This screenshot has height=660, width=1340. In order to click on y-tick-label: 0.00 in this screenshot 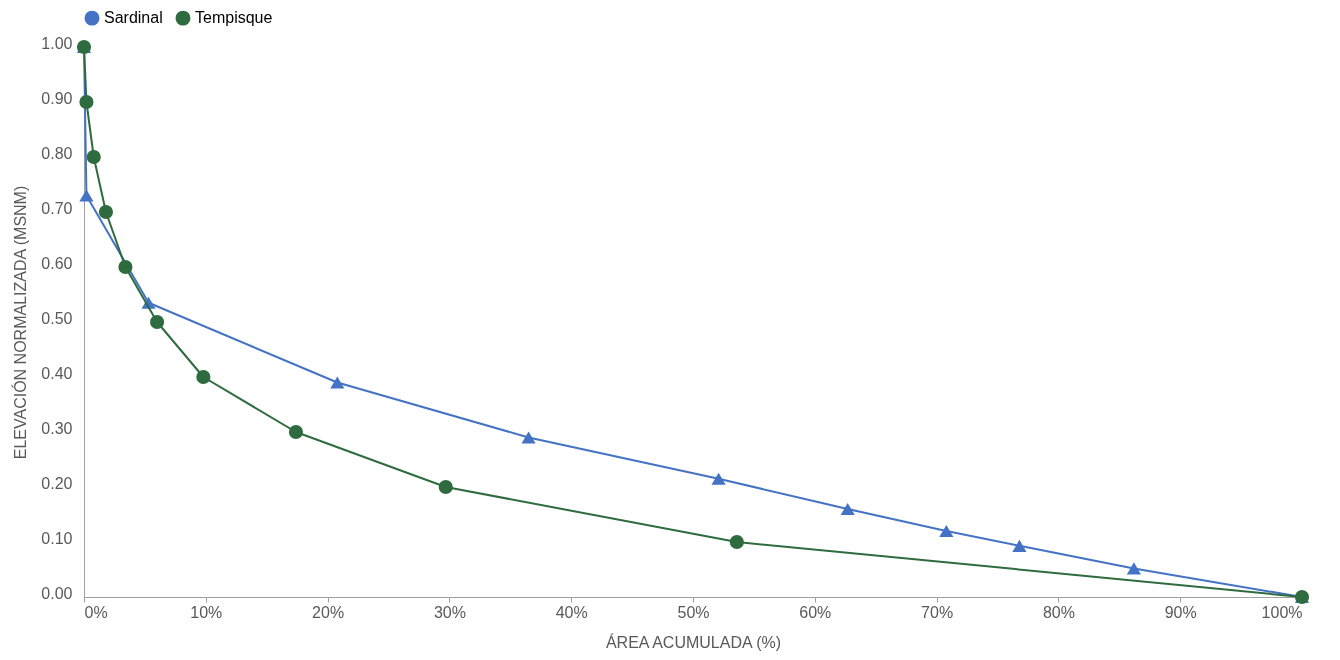, I will do `click(57, 593)`.